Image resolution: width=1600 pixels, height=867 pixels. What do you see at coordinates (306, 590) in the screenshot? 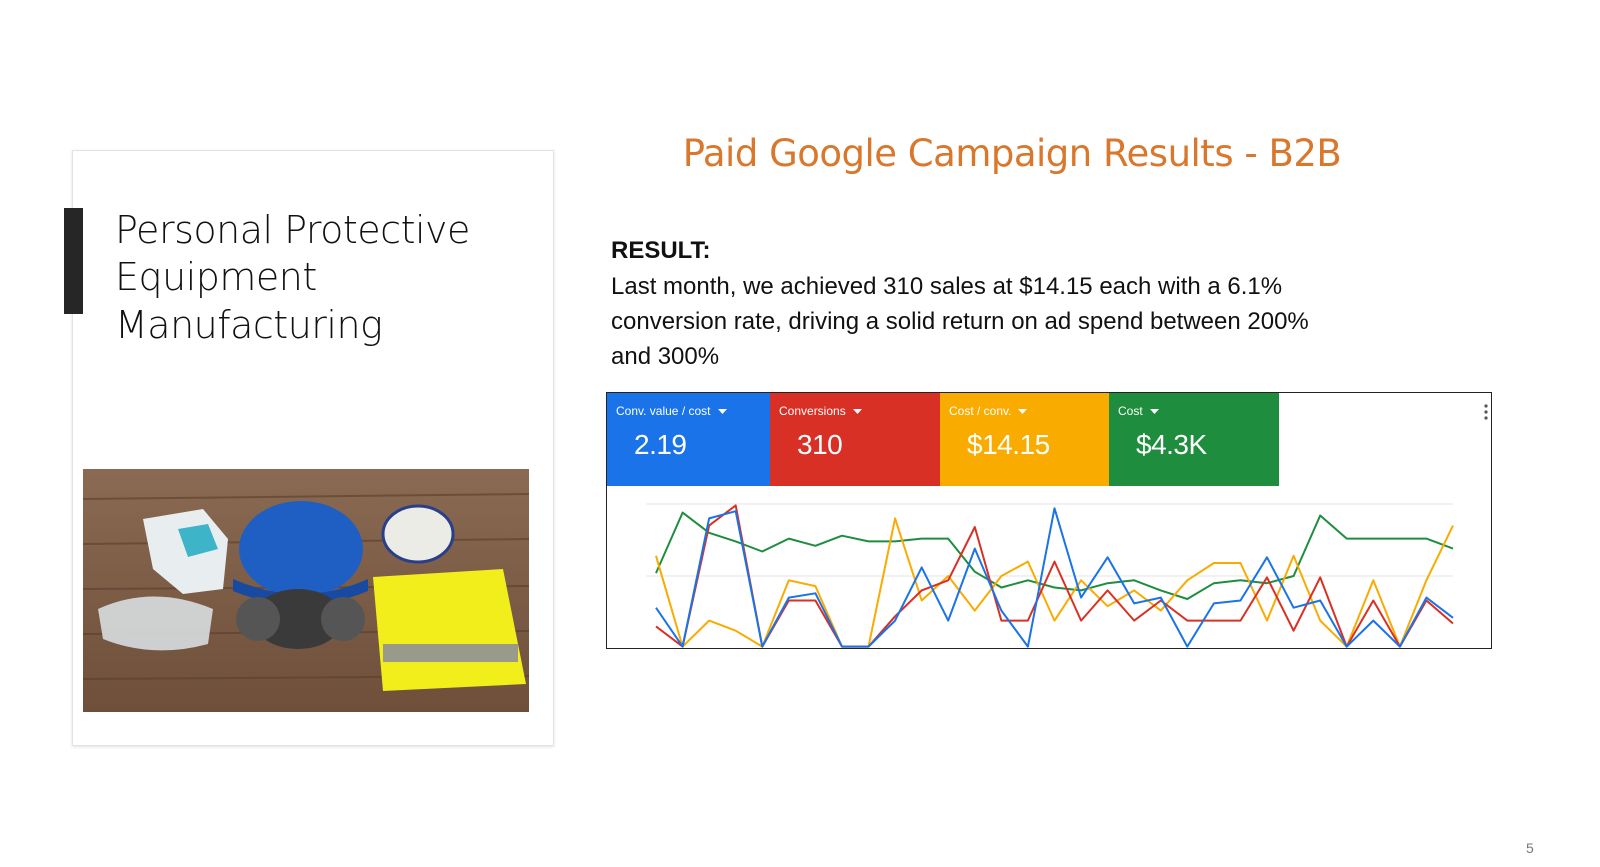
I see `ppe-photo` at bounding box center [306, 590].